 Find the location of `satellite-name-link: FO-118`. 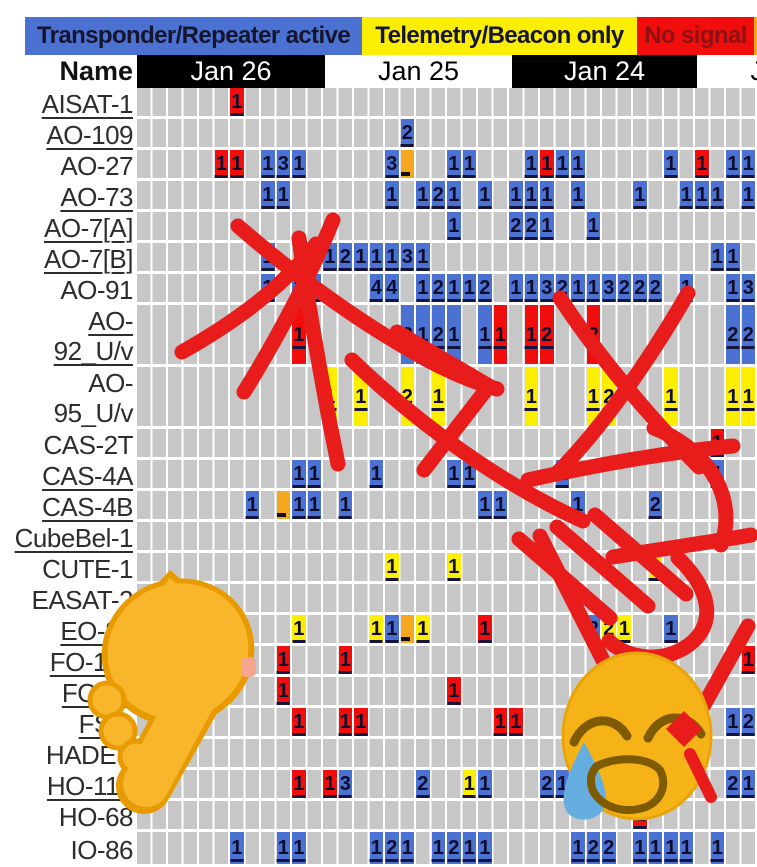

satellite-name-link: FO-118 is located at coordinates (91, 661).